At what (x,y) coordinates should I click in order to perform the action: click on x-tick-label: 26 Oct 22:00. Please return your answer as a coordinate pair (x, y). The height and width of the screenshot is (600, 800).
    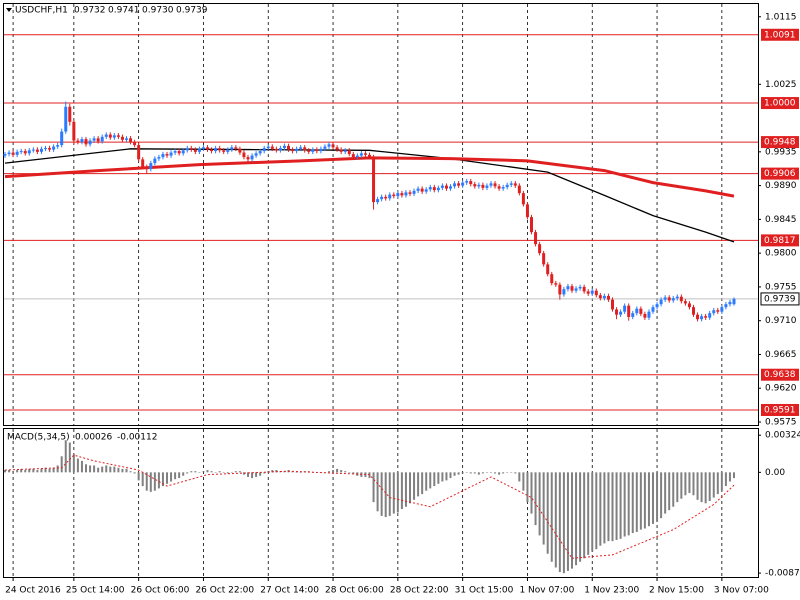
    Looking at the image, I should click on (224, 591).